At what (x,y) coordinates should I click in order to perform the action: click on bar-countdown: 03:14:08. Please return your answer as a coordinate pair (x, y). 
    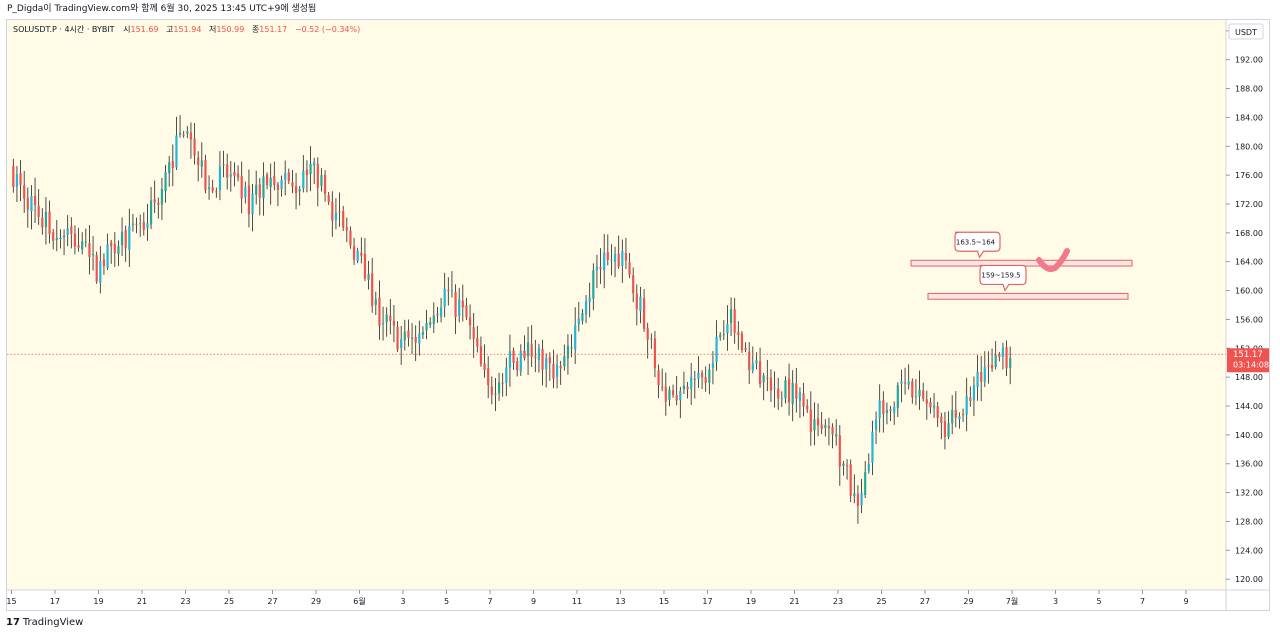
    Looking at the image, I should click on (1251, 364).